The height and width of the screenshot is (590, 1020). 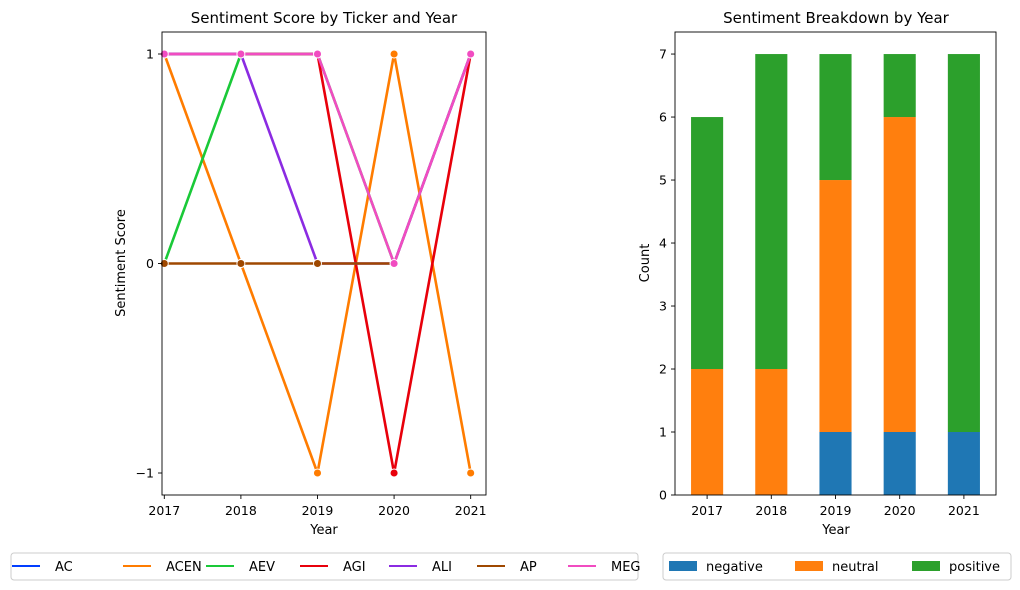 What do you see at coordinates (855, 567) in the screenshot?
I see `legend-label-neutral: neutral` at bounding box center [855, 567].